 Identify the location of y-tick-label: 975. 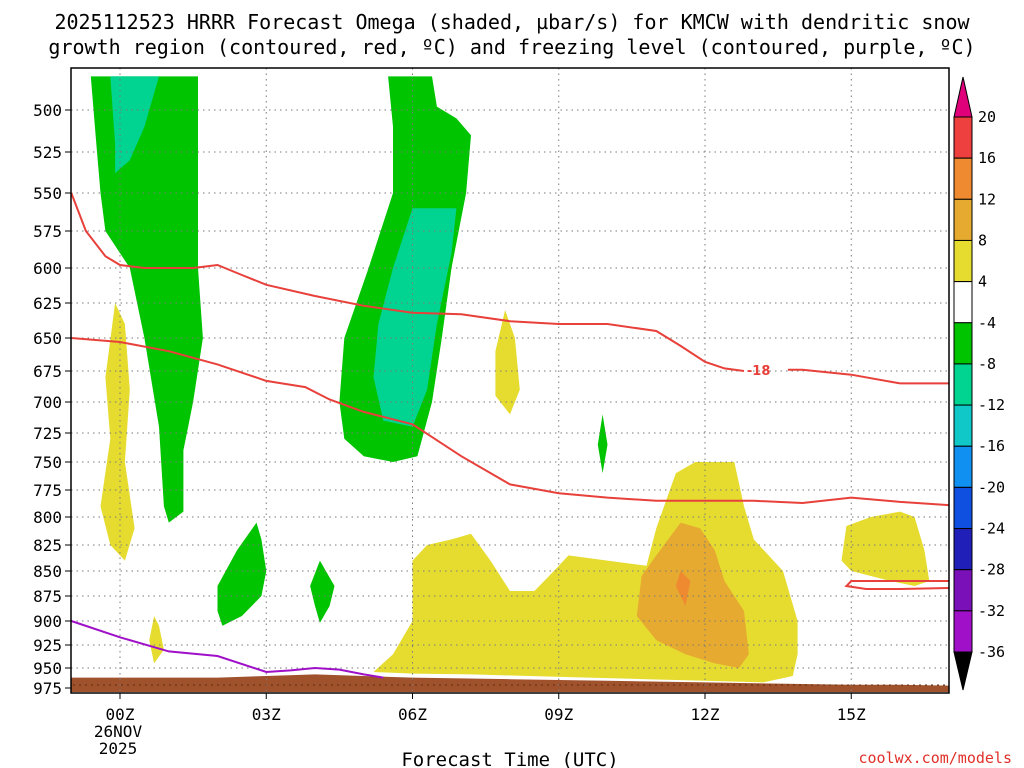
(47, 688).